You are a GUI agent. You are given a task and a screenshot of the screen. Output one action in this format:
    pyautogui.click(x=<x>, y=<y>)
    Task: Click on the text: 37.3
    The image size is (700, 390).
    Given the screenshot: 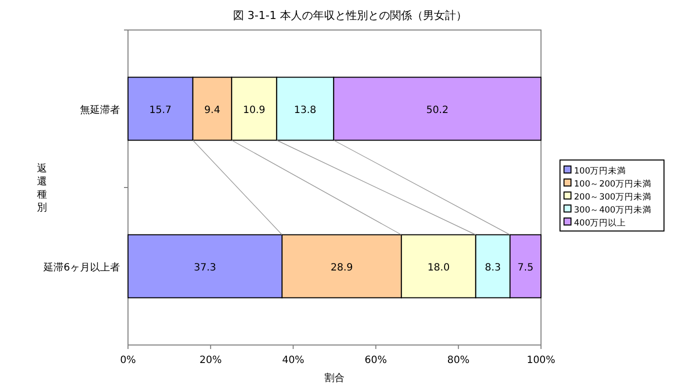 What is the action you would take?
    pyautogui.click(x=205, y=268)
    